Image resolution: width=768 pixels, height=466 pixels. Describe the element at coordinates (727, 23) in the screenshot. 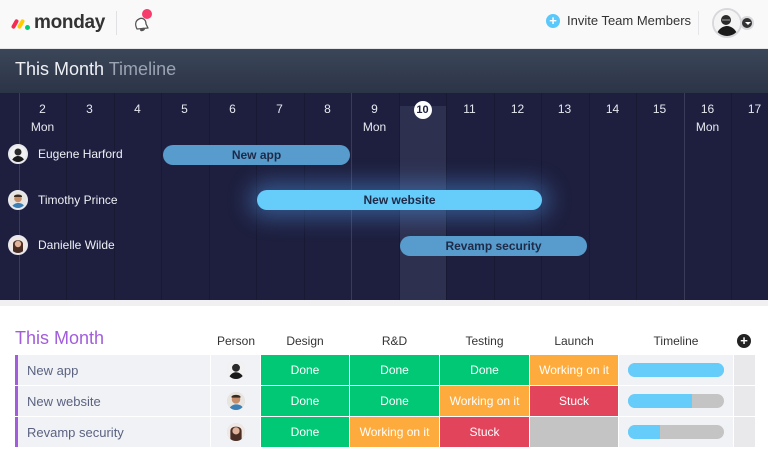

I see `user-avatar` at that location.